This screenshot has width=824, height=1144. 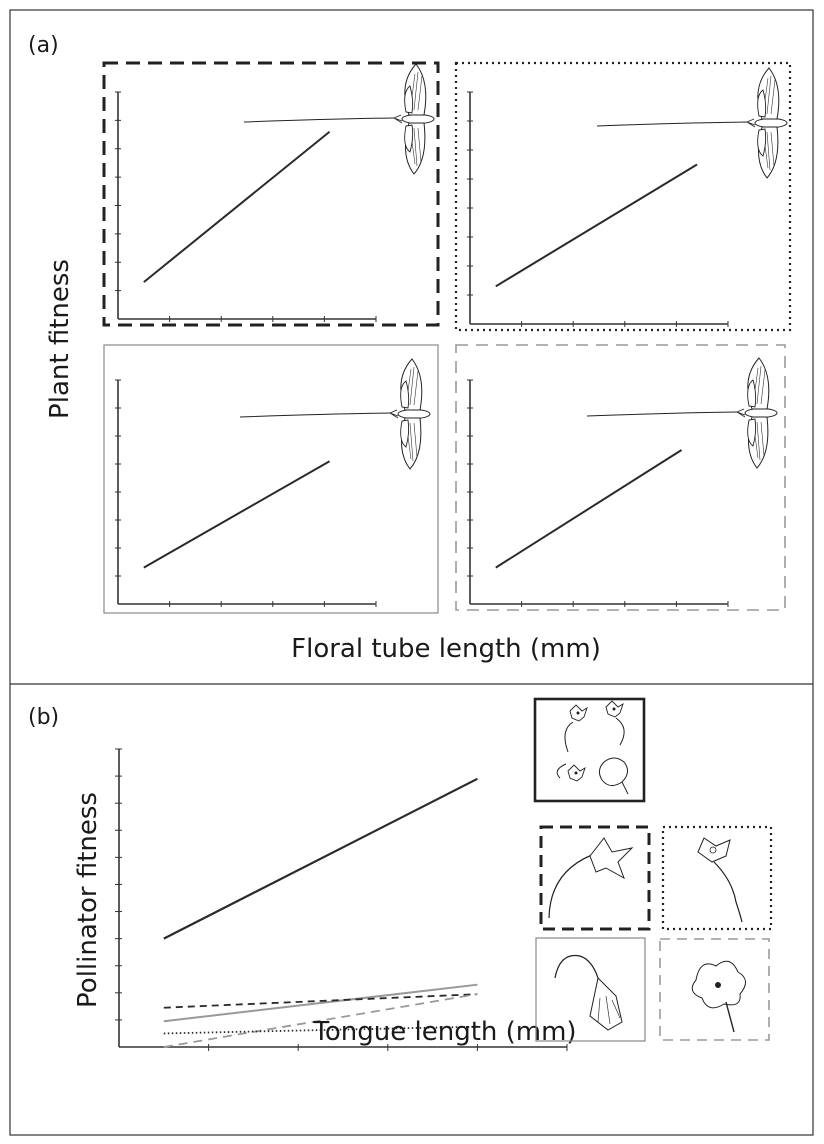 I want to click on flower-icon-dashed, so click(x=591, y=878).